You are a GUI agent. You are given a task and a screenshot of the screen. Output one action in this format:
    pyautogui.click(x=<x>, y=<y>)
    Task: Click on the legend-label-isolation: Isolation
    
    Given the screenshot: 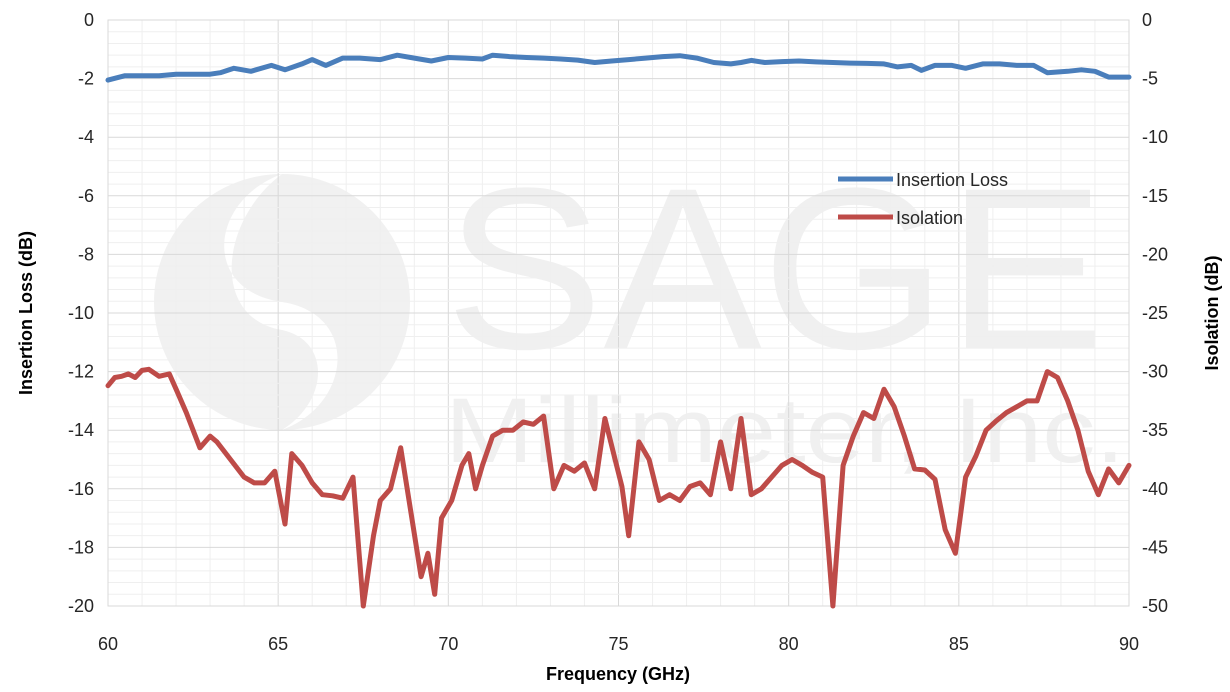 What is the action you would take?
    pyautogui.click(x=929, y=218)
    